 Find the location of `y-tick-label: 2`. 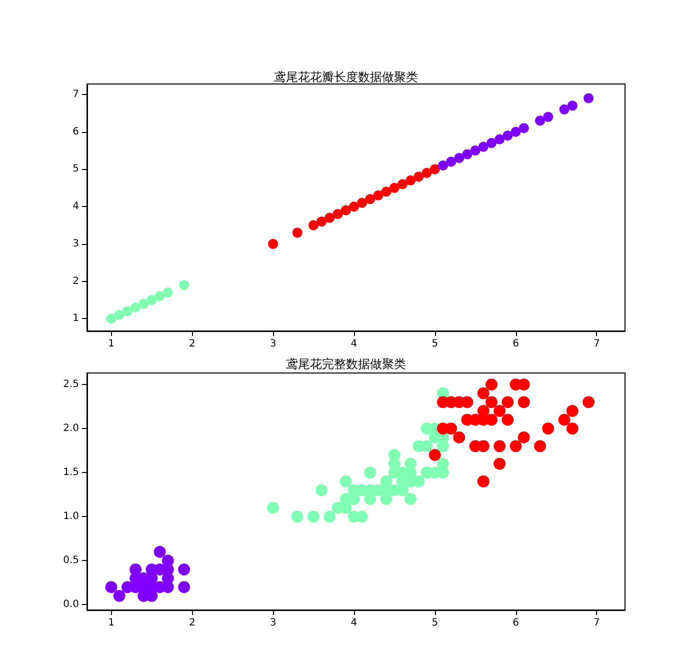

y-tick-label: 2 is located at coordinates (75, 281).